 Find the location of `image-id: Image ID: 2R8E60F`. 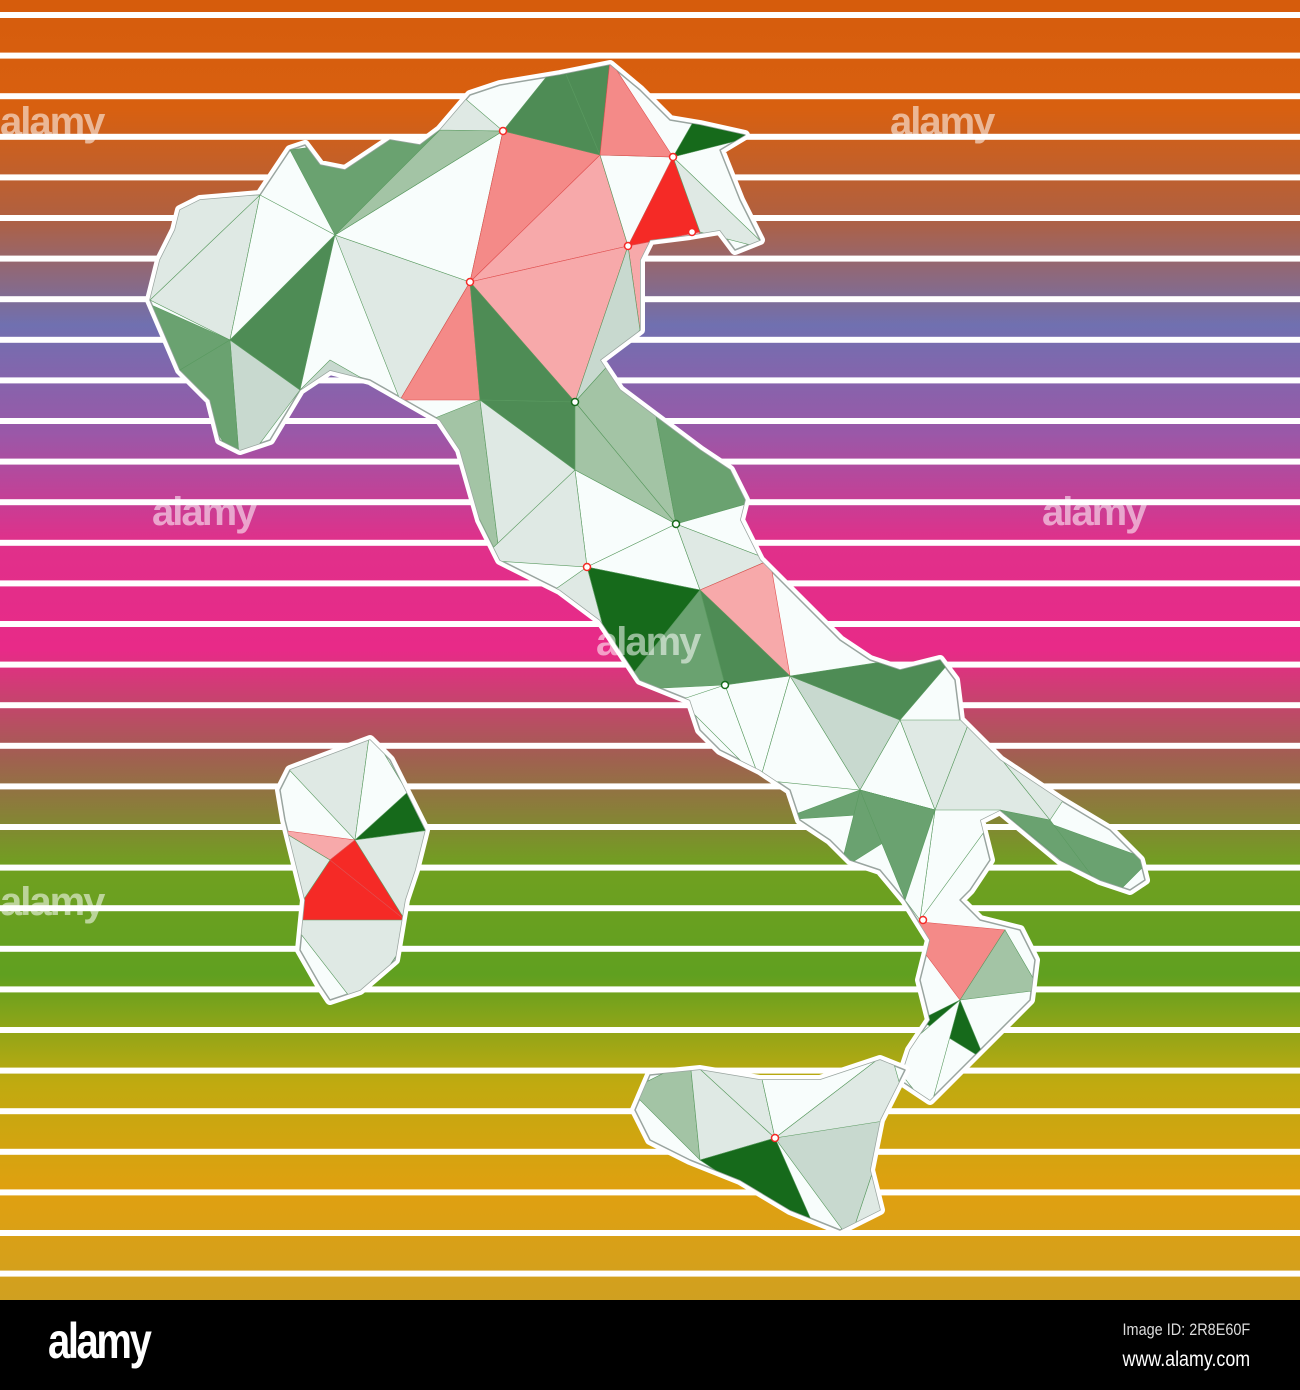

image-id: Image ID: 2R8E60F is located at coordinates (1186, 1329).